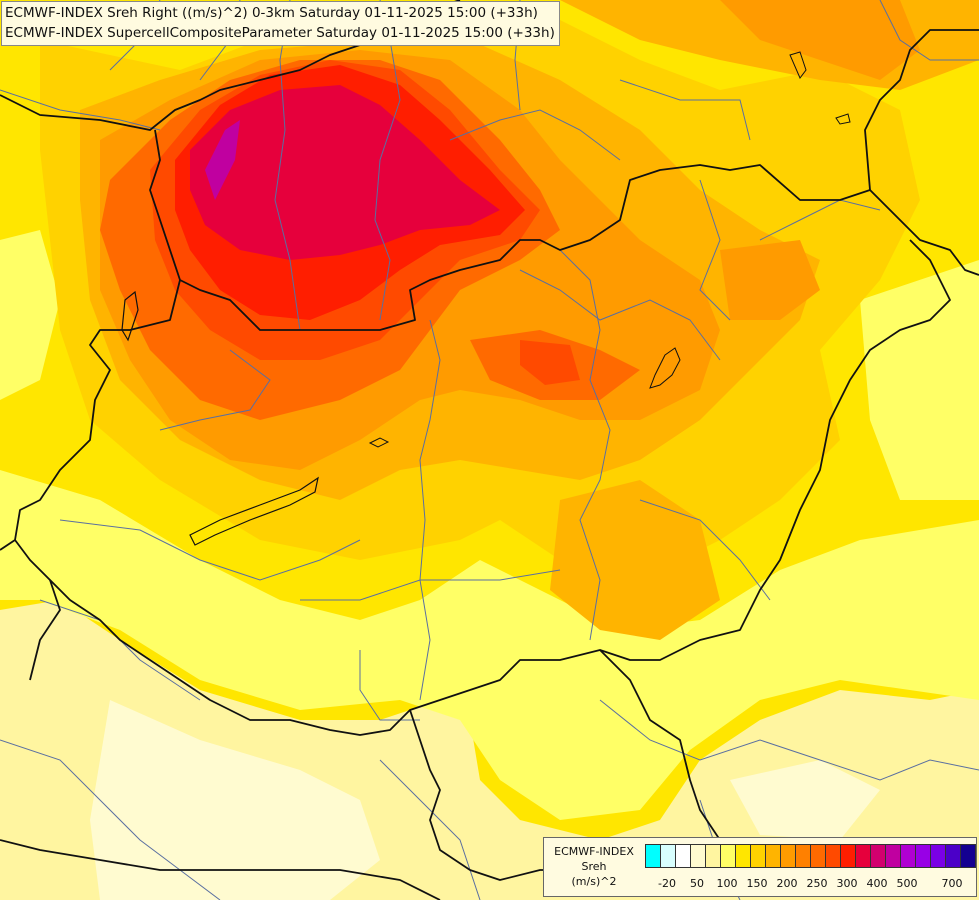 This screenshot has height=900, width=979. Describe the element at coordinates (727, 883) in the screenshot. I see `legend-tick-label: 100` at that location.